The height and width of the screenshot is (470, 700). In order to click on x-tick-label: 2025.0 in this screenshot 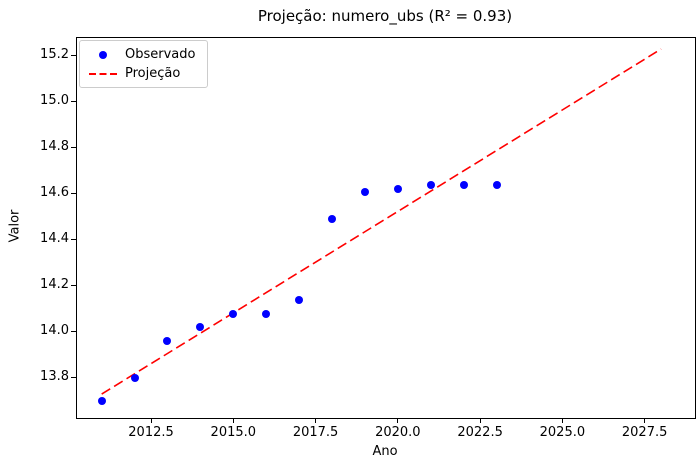, I will do `click(562, 432)`.